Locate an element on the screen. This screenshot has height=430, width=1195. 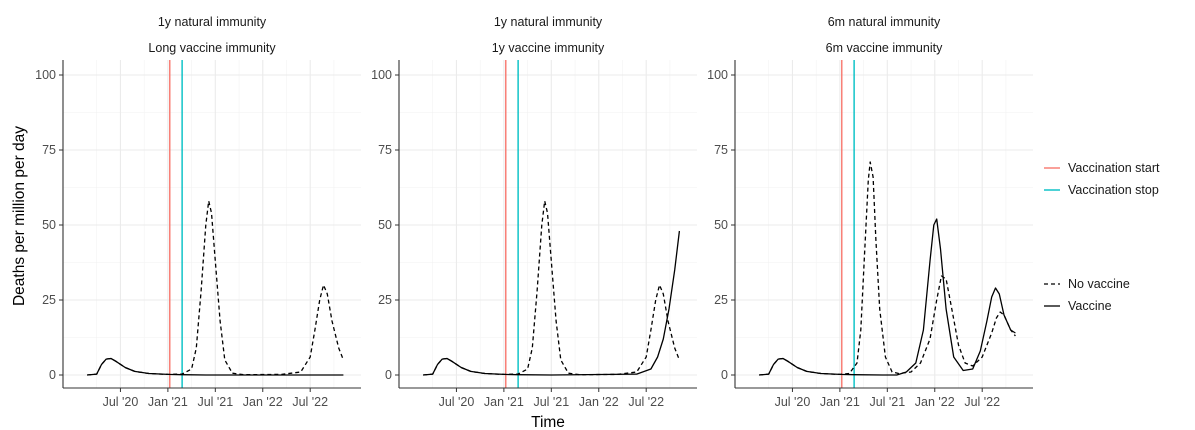
legend-label: No vaccine is located at coordinates (1099, 284).